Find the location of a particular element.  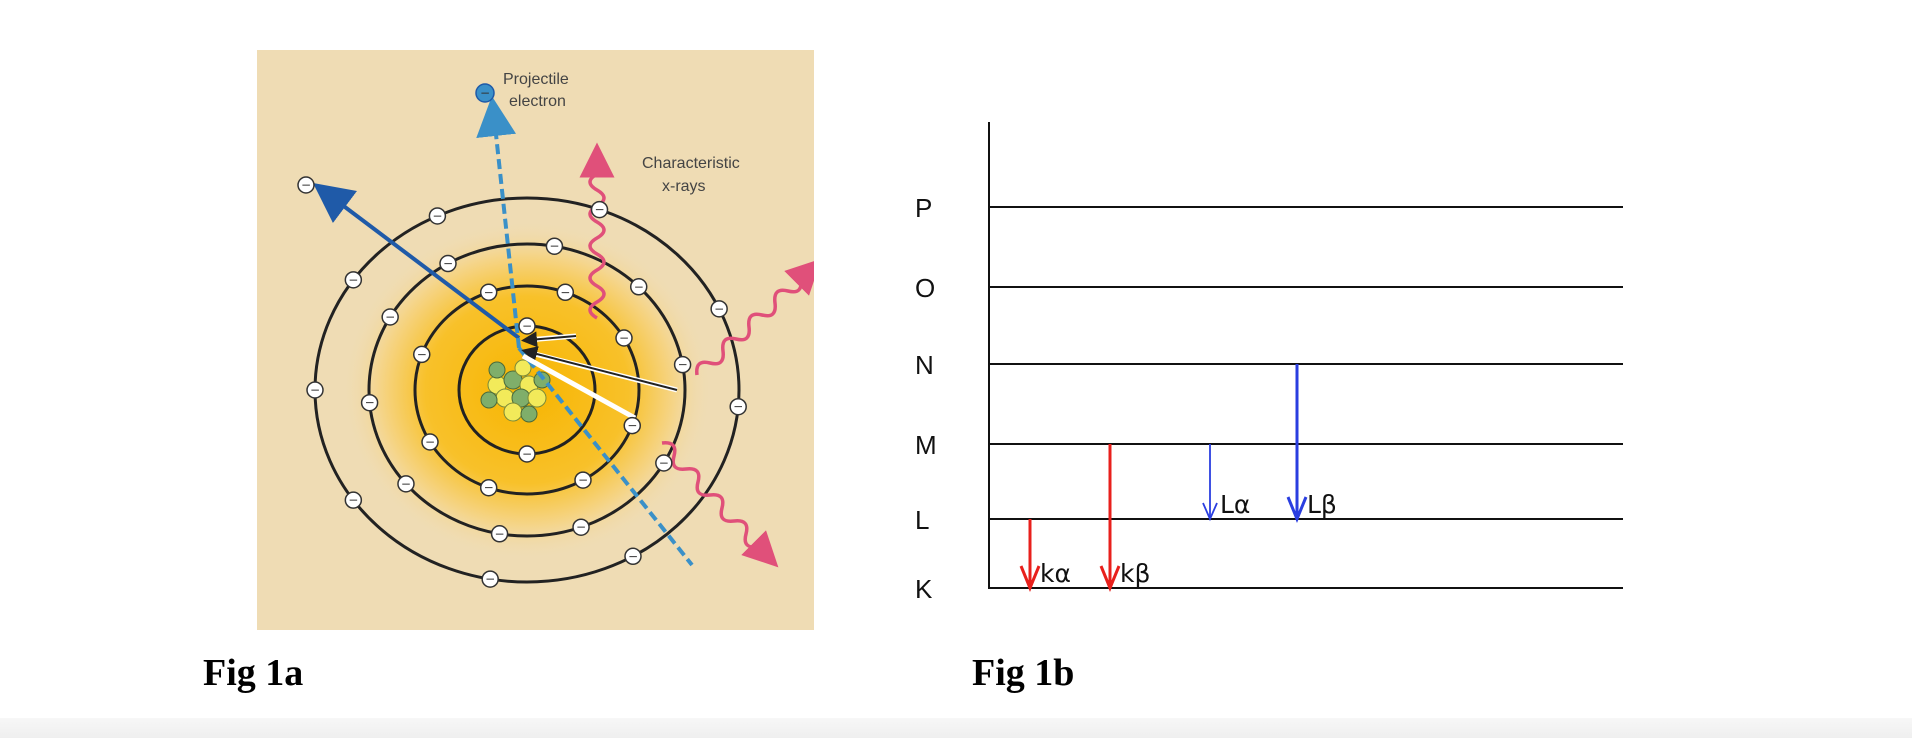

level-k: K is located at coordinates (1269, 589).